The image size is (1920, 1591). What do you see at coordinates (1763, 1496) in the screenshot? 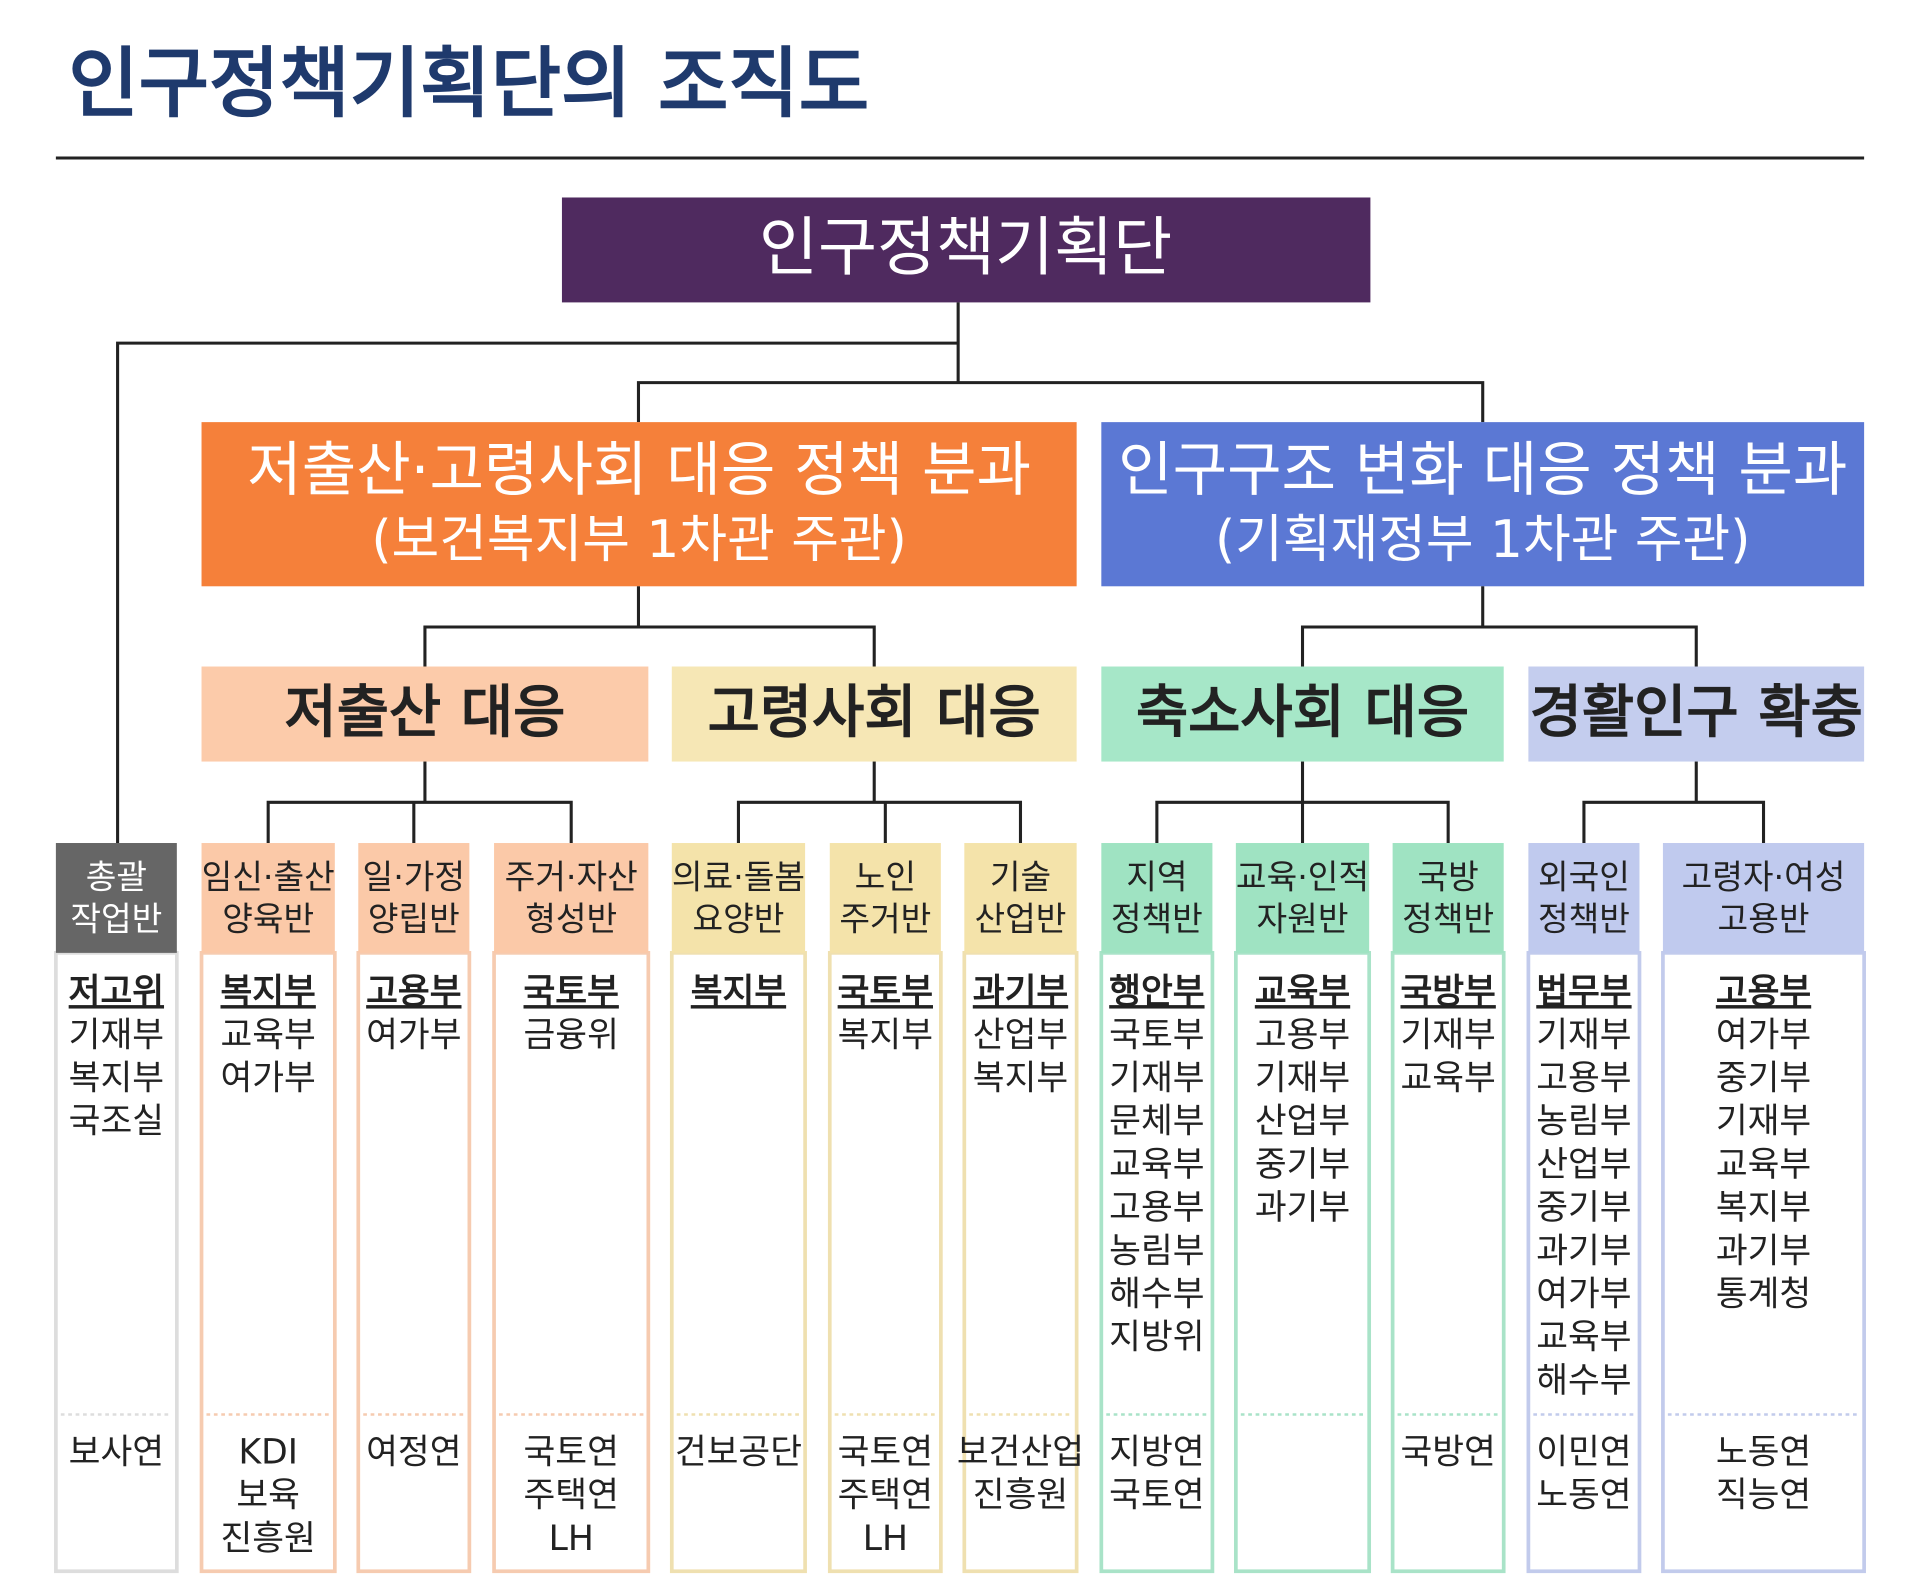
I see `institute: 직능연` at bounding box center [1763, 1496].